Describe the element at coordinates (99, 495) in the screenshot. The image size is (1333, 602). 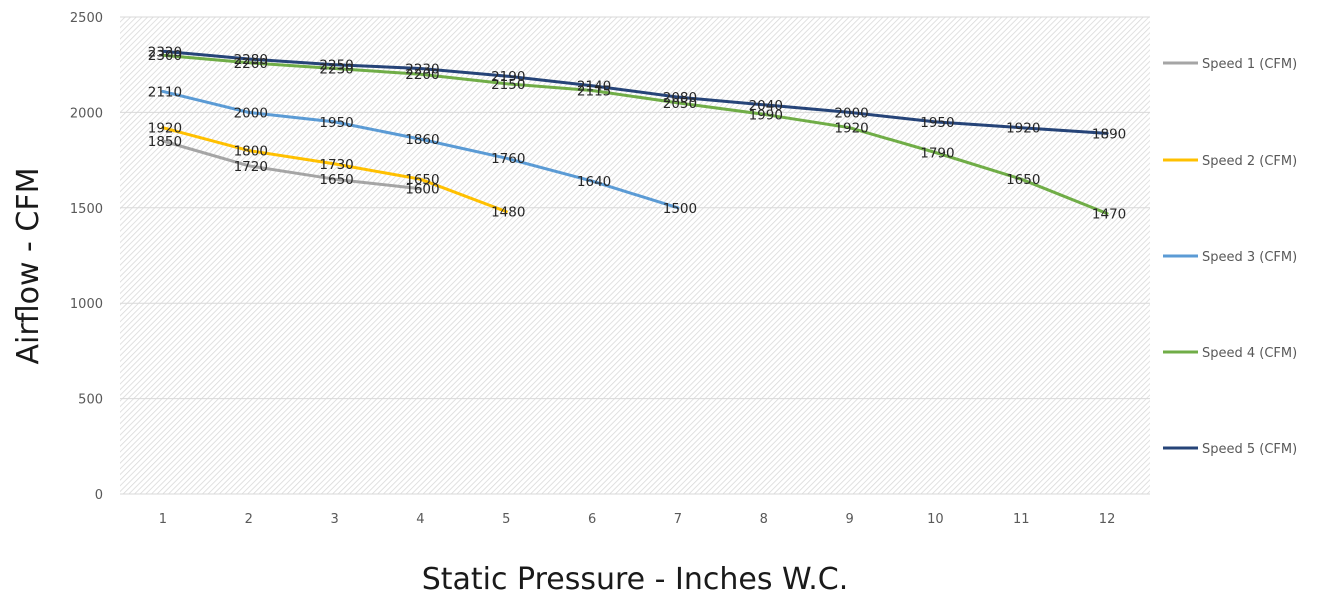
I see `y-tick-label: 0` at that location.